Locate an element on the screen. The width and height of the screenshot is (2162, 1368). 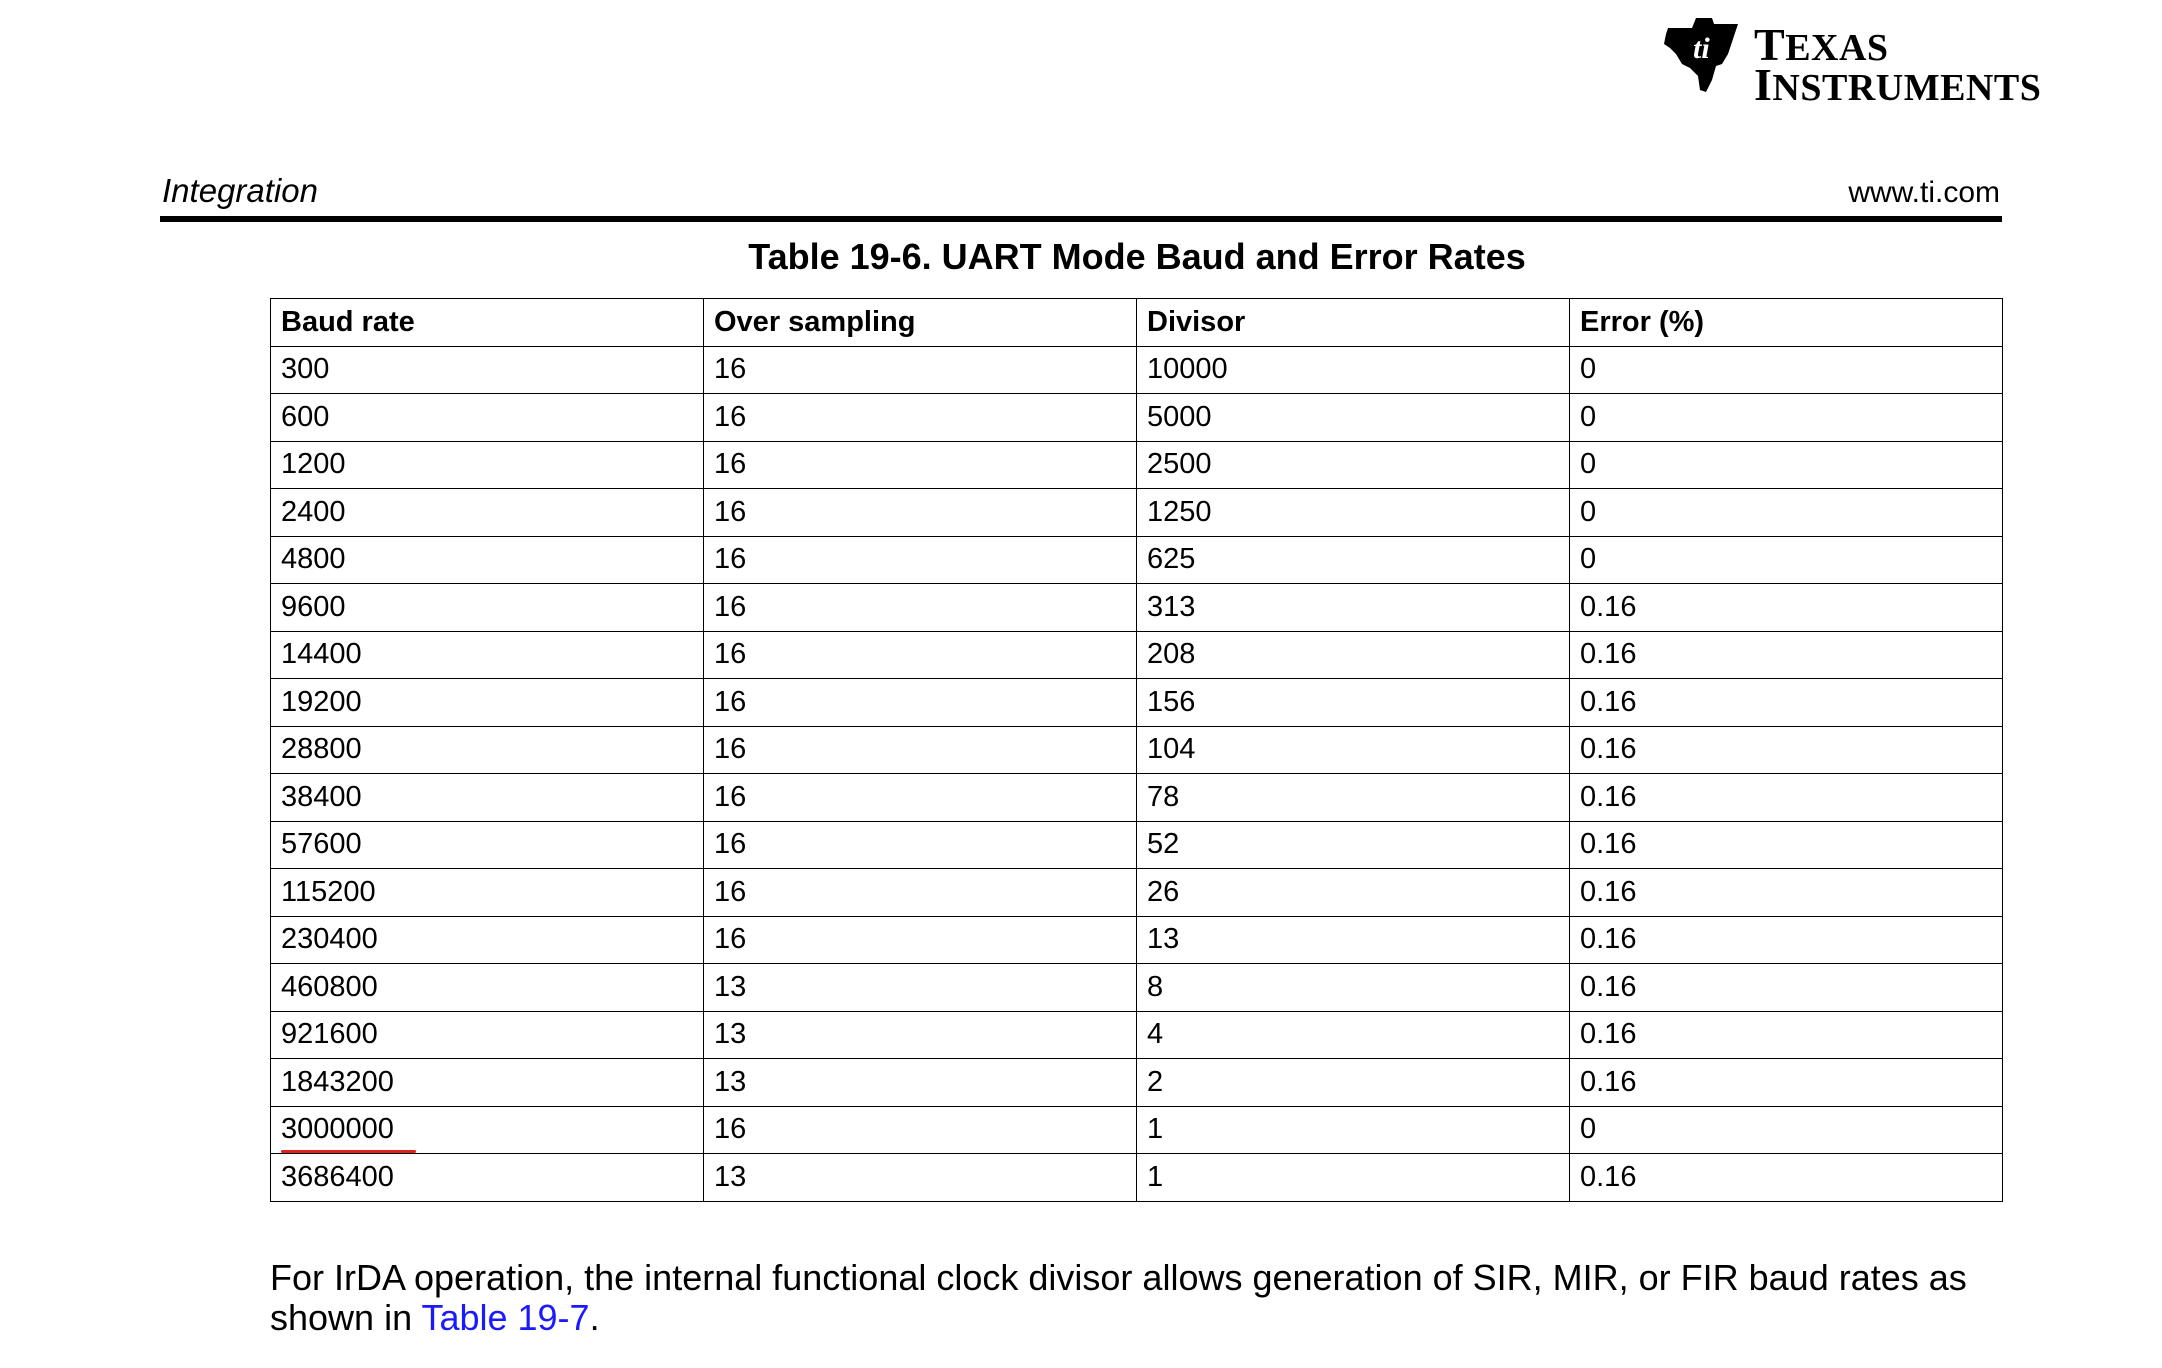
cell-baud-rate: 57600 is located at coordinates (487, 844).